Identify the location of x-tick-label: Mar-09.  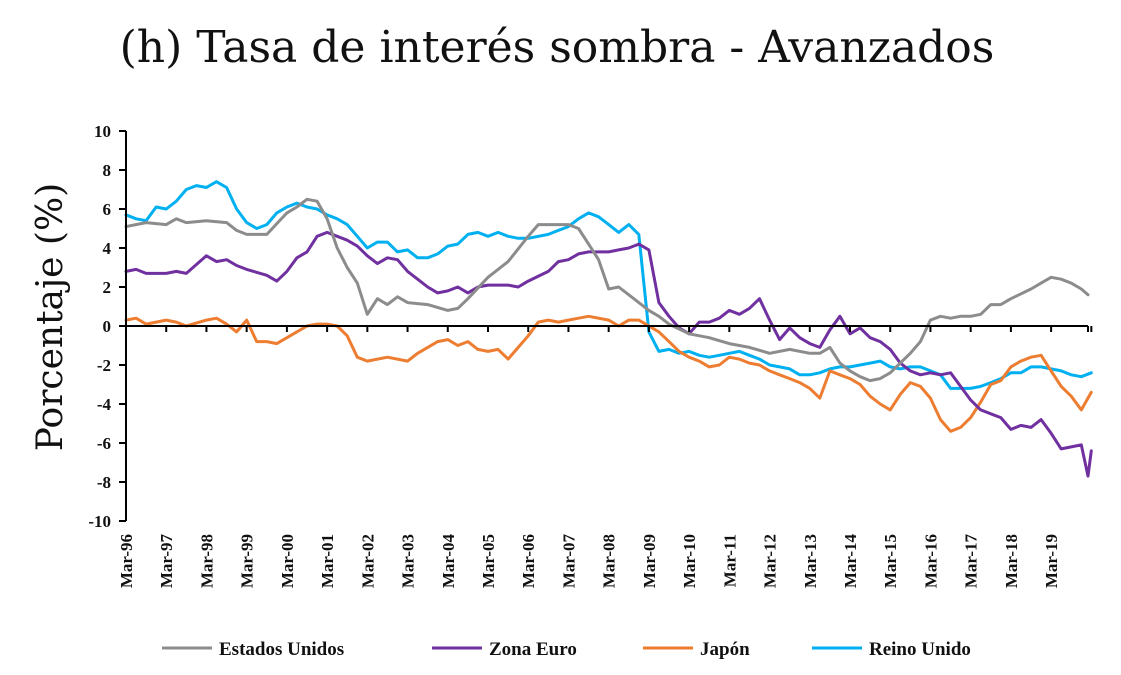
(649, 561).